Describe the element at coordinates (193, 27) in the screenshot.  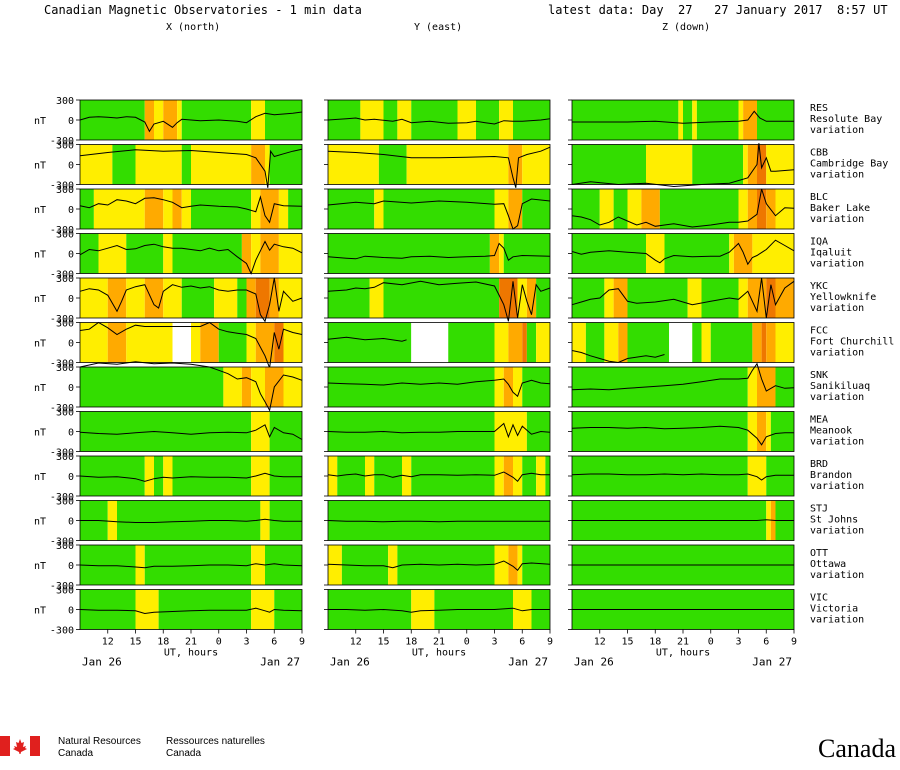
I see `column-label-x: X (north)` at that location.